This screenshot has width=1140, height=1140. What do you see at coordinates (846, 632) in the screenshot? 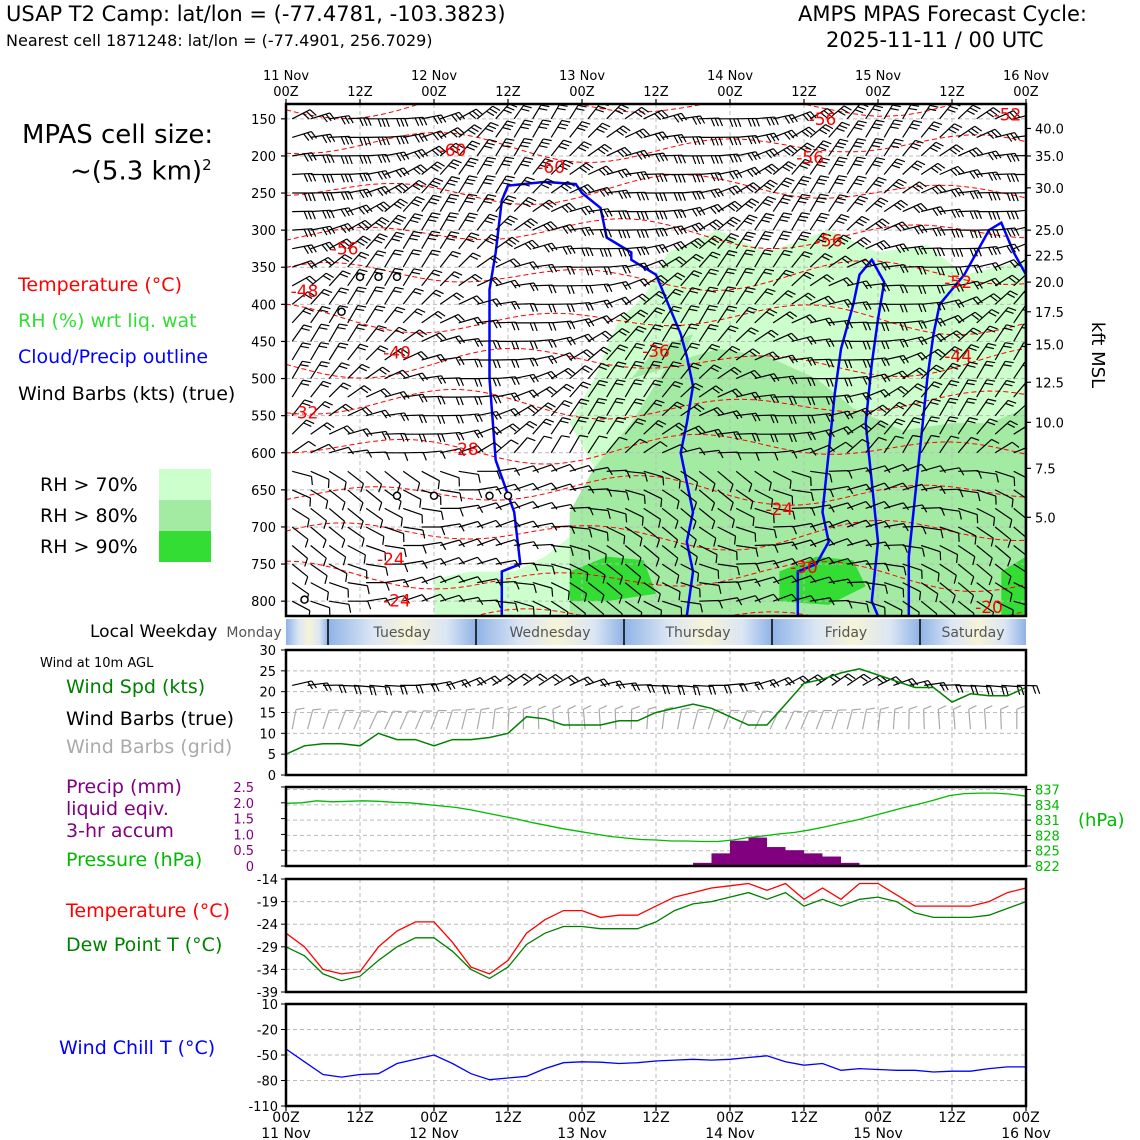
I see `weekday-cell` at bounding box center [846, 632].